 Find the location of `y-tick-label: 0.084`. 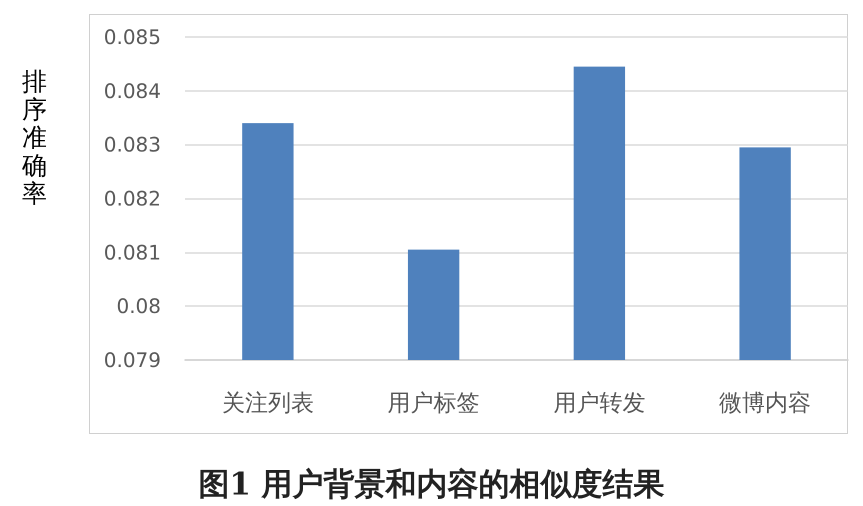

y-tick-label: 0.084 is located at coordinates (132, 90).